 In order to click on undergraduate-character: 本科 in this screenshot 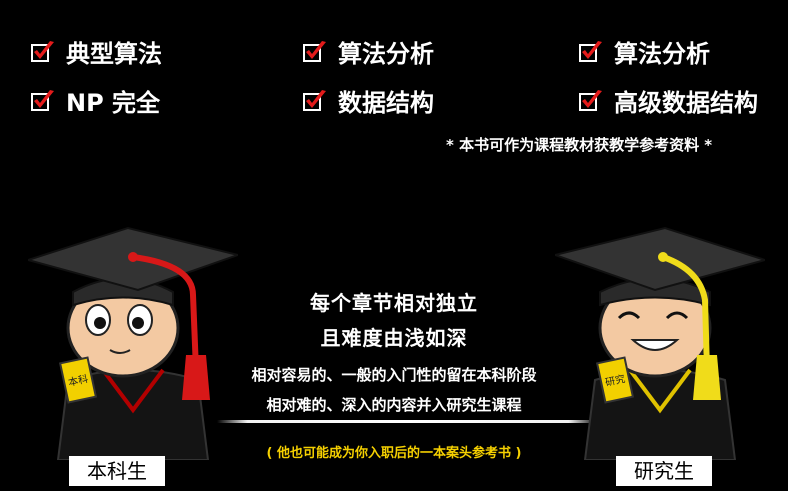, I will do `click(133, 343)`.